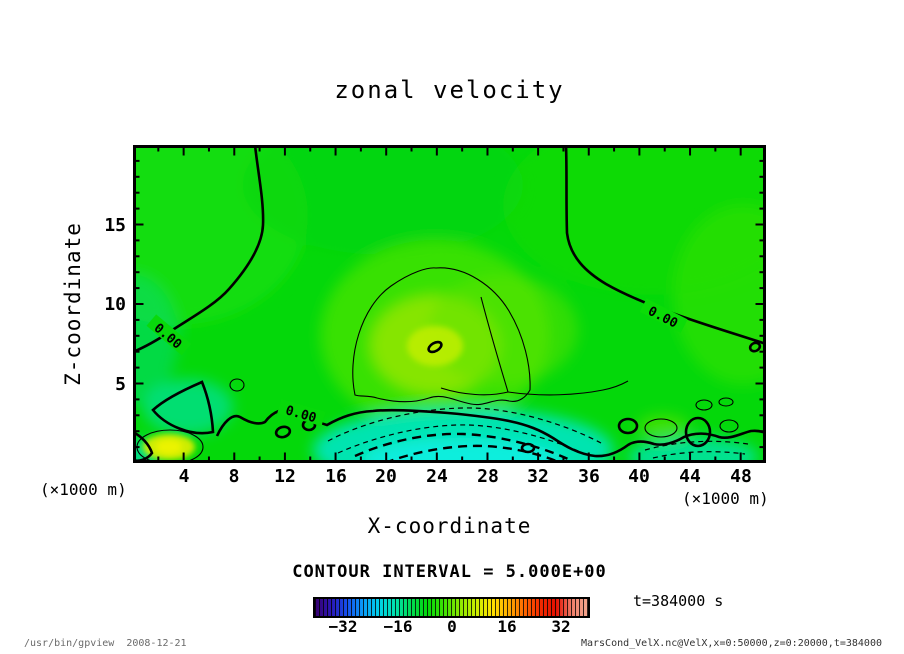 The width and height of the screenshot is (904, 654). What do you see at coordinates (449, 526) in the screenshot?
I see `x-axis-label: X-coordinate` at bounding box center [449, 526].